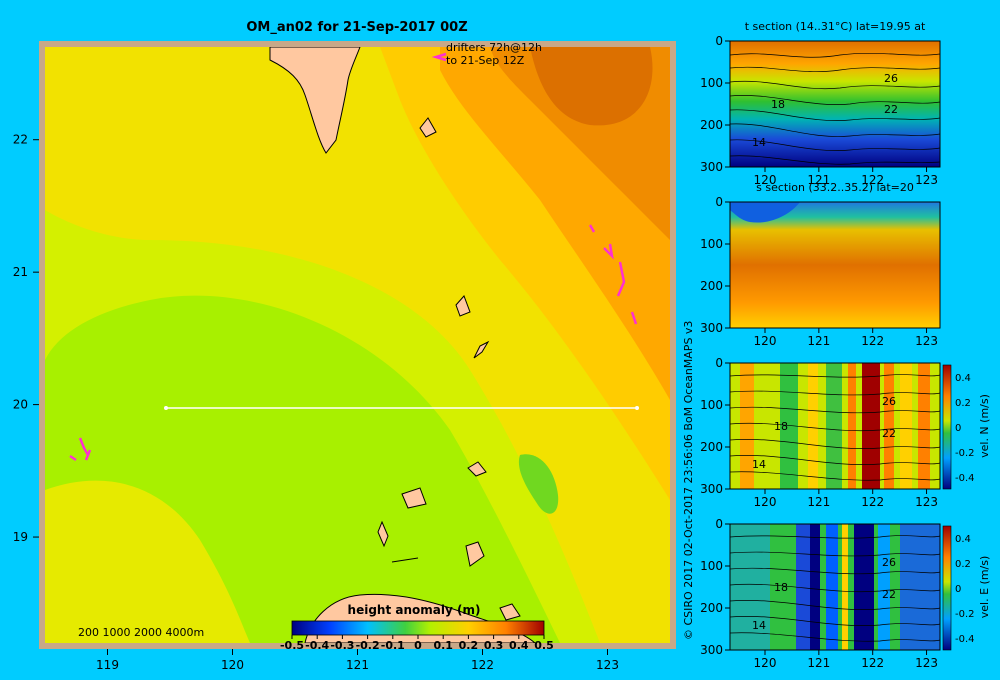 The image size is (1000, 680). I want to click on vel-colorbar-tick-label: -0.2, so click(965, 614).